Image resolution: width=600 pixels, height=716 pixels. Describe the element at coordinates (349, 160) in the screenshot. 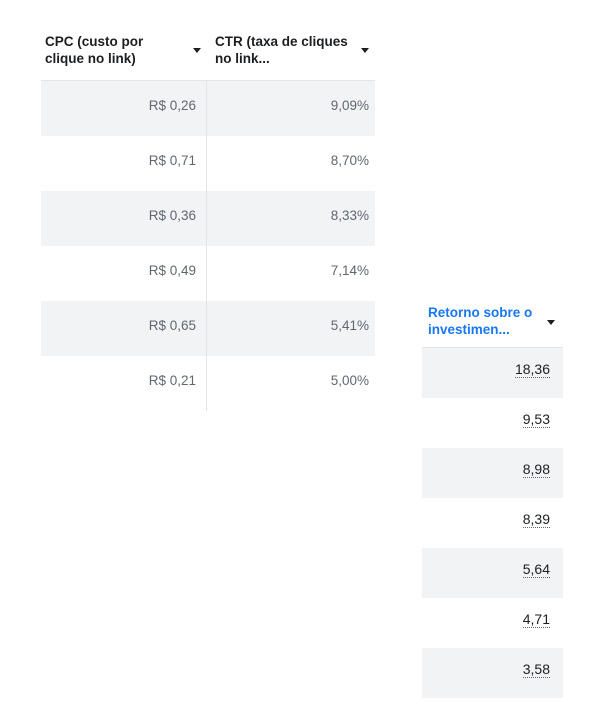

I see `ctr-cell: 8,70%` at that location.